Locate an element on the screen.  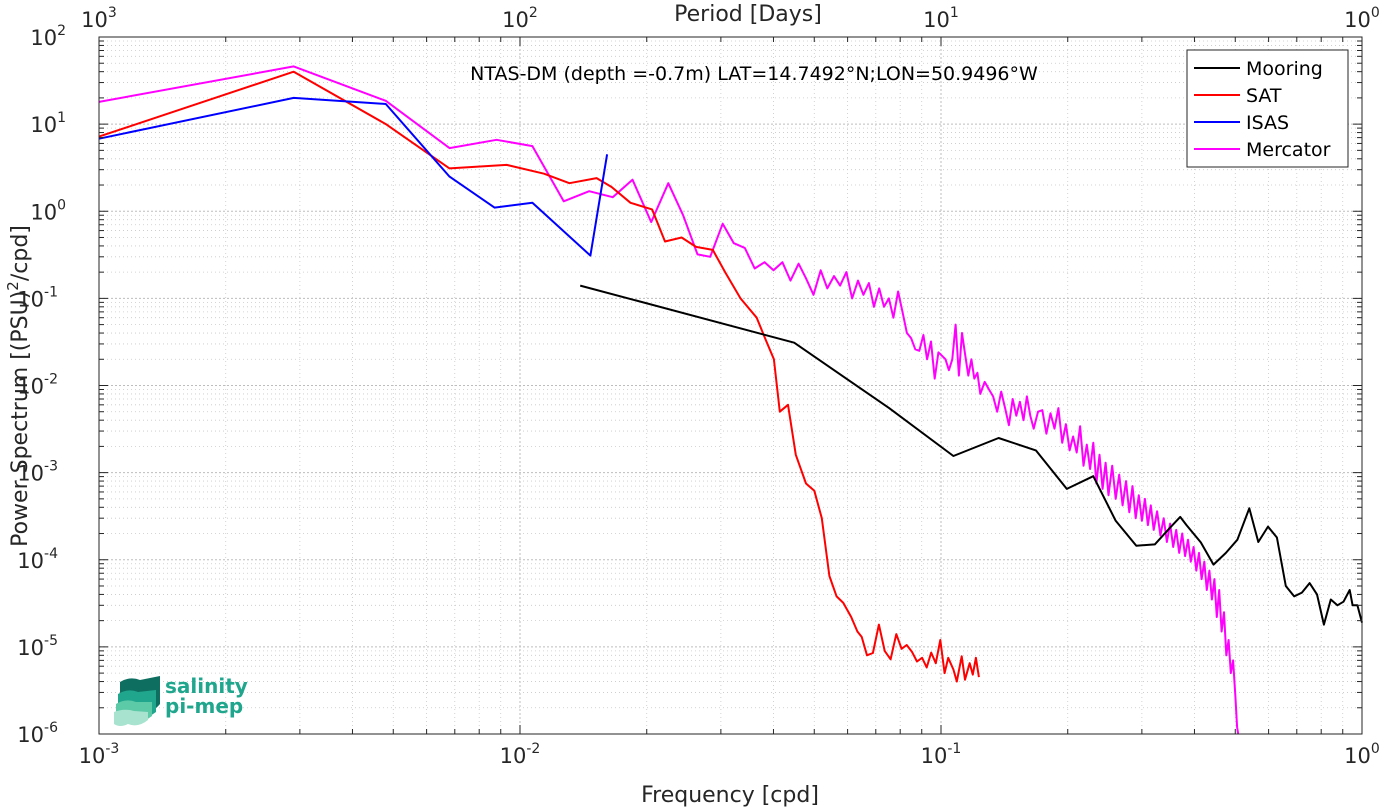
x-tick-label: 10⁰ is located at coordinates (1362, 754).